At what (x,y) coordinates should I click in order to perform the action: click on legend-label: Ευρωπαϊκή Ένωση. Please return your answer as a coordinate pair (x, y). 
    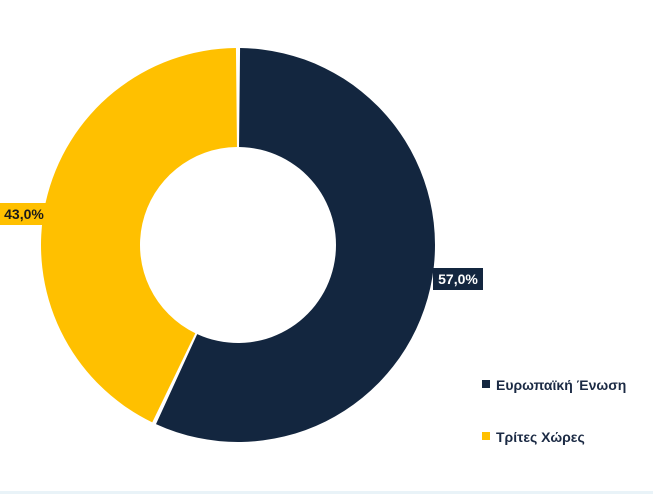
    Looking at the image, I should click on (561, 385).